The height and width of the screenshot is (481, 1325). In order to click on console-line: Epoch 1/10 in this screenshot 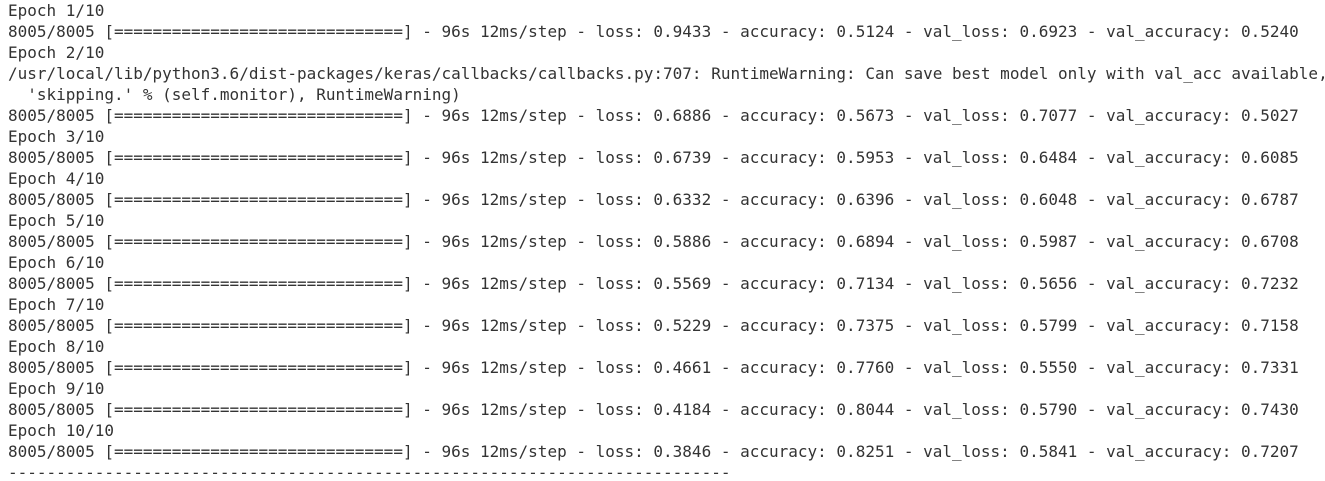, I will do `click(56, 10)`.